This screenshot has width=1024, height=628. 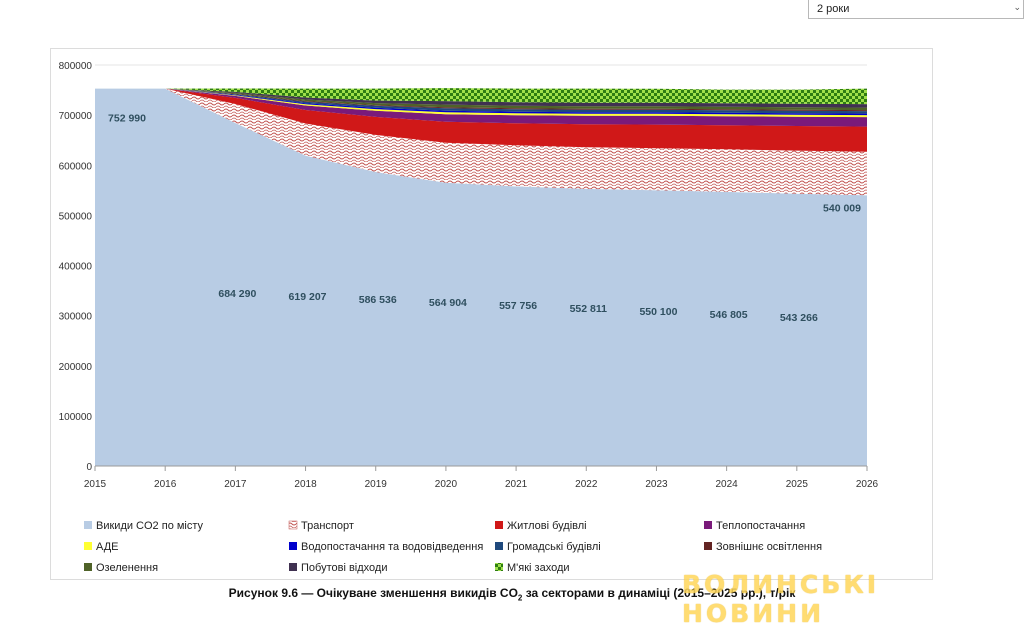 What do you see at coordinates (446, 484) in the screenshot?
I see `x-tick-label: 2020` at bounding box center [446, 484].